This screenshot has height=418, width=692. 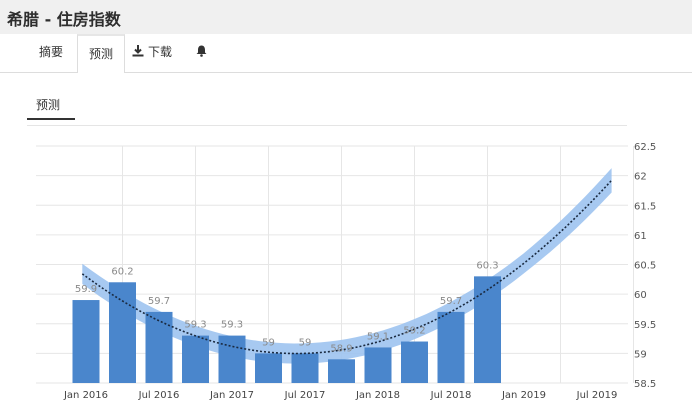 What do you see at coordinates (85, 395) in the screenshot?
I see `x-tick-label-0: Jan 2016` at bounding box center [85, 395].